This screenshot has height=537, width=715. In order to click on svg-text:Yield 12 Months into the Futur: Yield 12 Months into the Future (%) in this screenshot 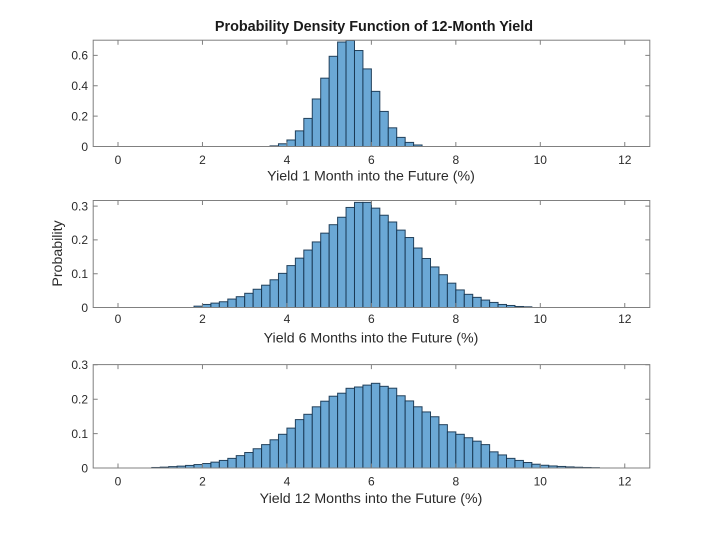, I will do `click(371, 499)`.